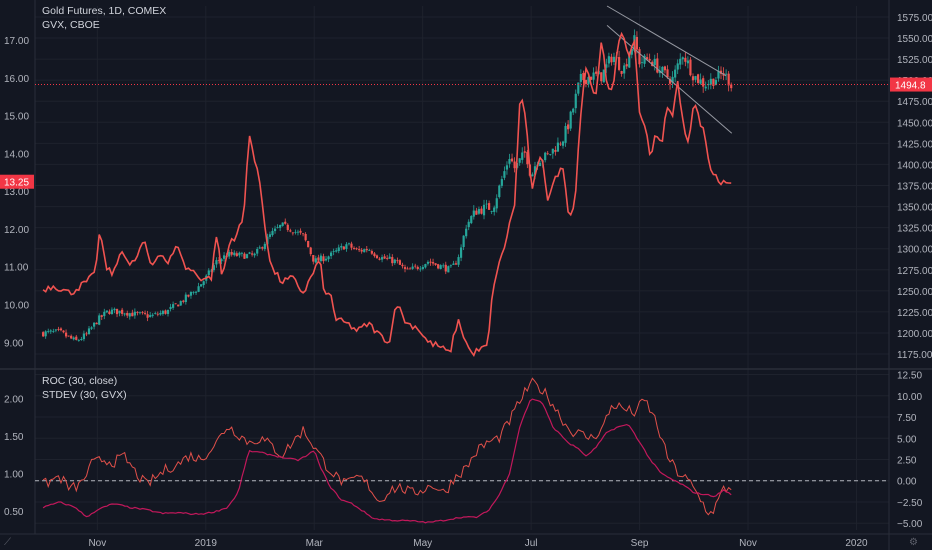 The image size is (932, 550). I want to click on right-axis-tick-label: 1550.00, so click(914, 39).